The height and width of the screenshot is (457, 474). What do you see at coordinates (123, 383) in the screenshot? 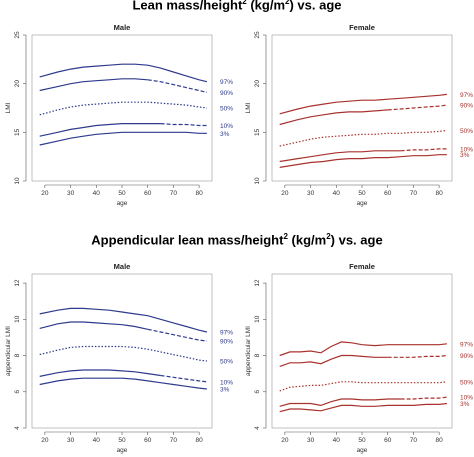
I see `panel-3-series-line-3pct` at bounding box center [123, 383].